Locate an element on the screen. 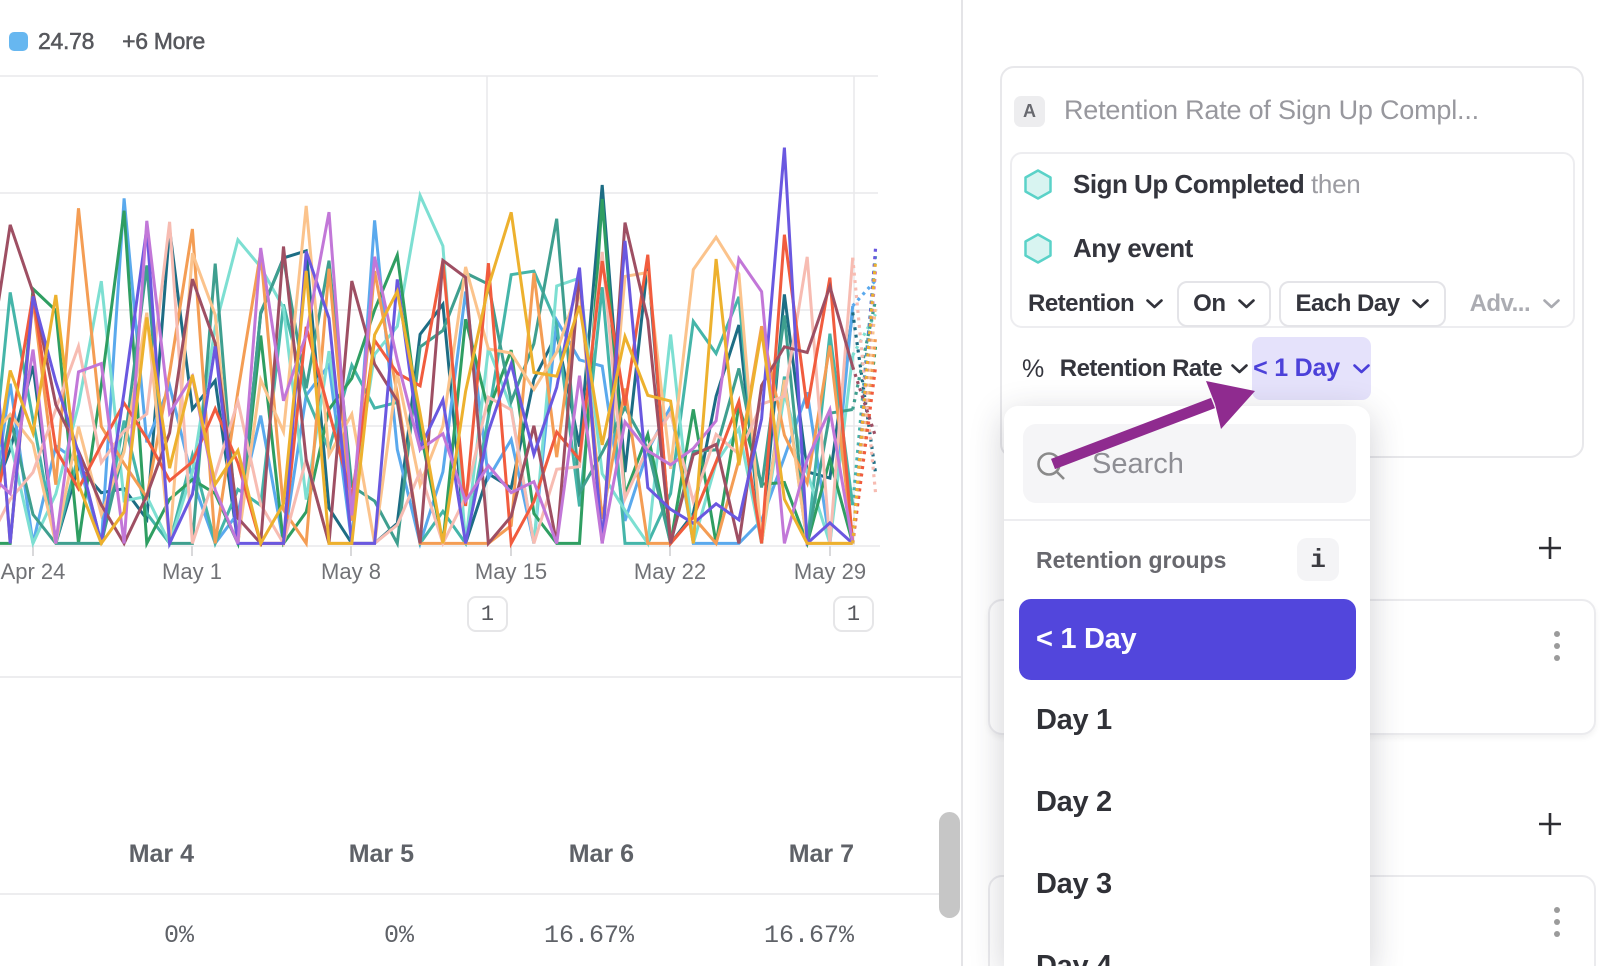 The image size is (1616, 966). svg-text: May 8 is located at coordinates (351, 571).